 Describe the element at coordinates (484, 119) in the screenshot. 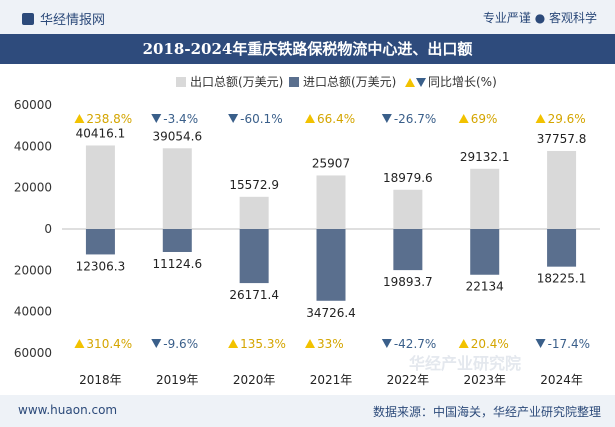

I see `export-growth-label: 69%` at that location.